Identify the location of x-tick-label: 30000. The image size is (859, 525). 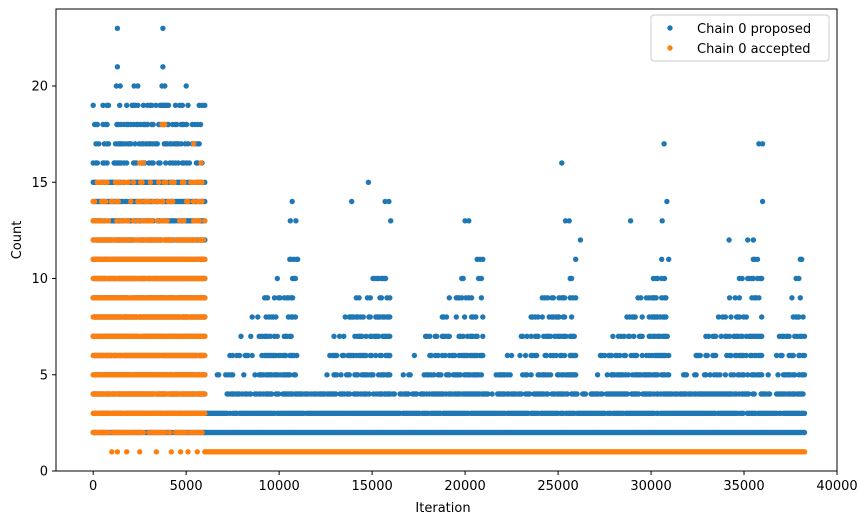
(650, 486).